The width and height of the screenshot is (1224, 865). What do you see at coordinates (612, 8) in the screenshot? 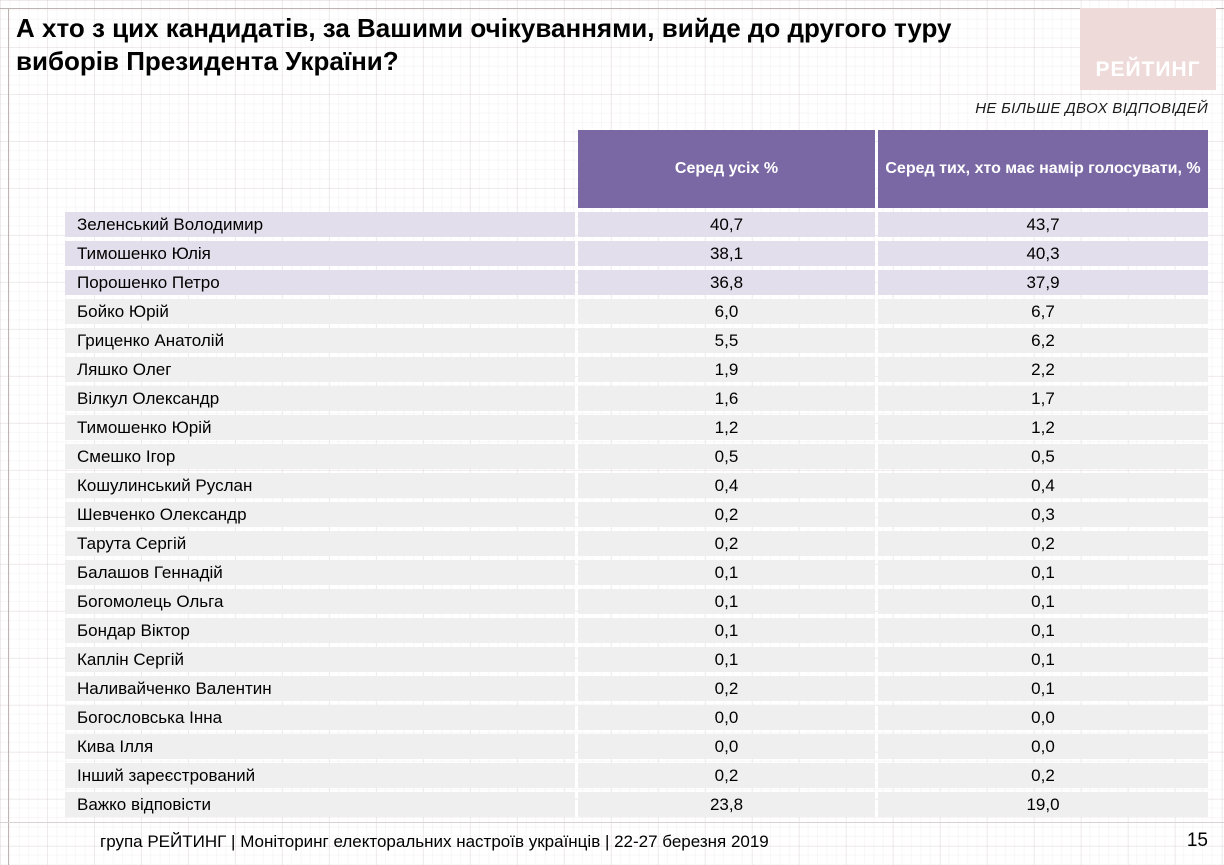
I see `top-rule` at bounding box center [612, 8].